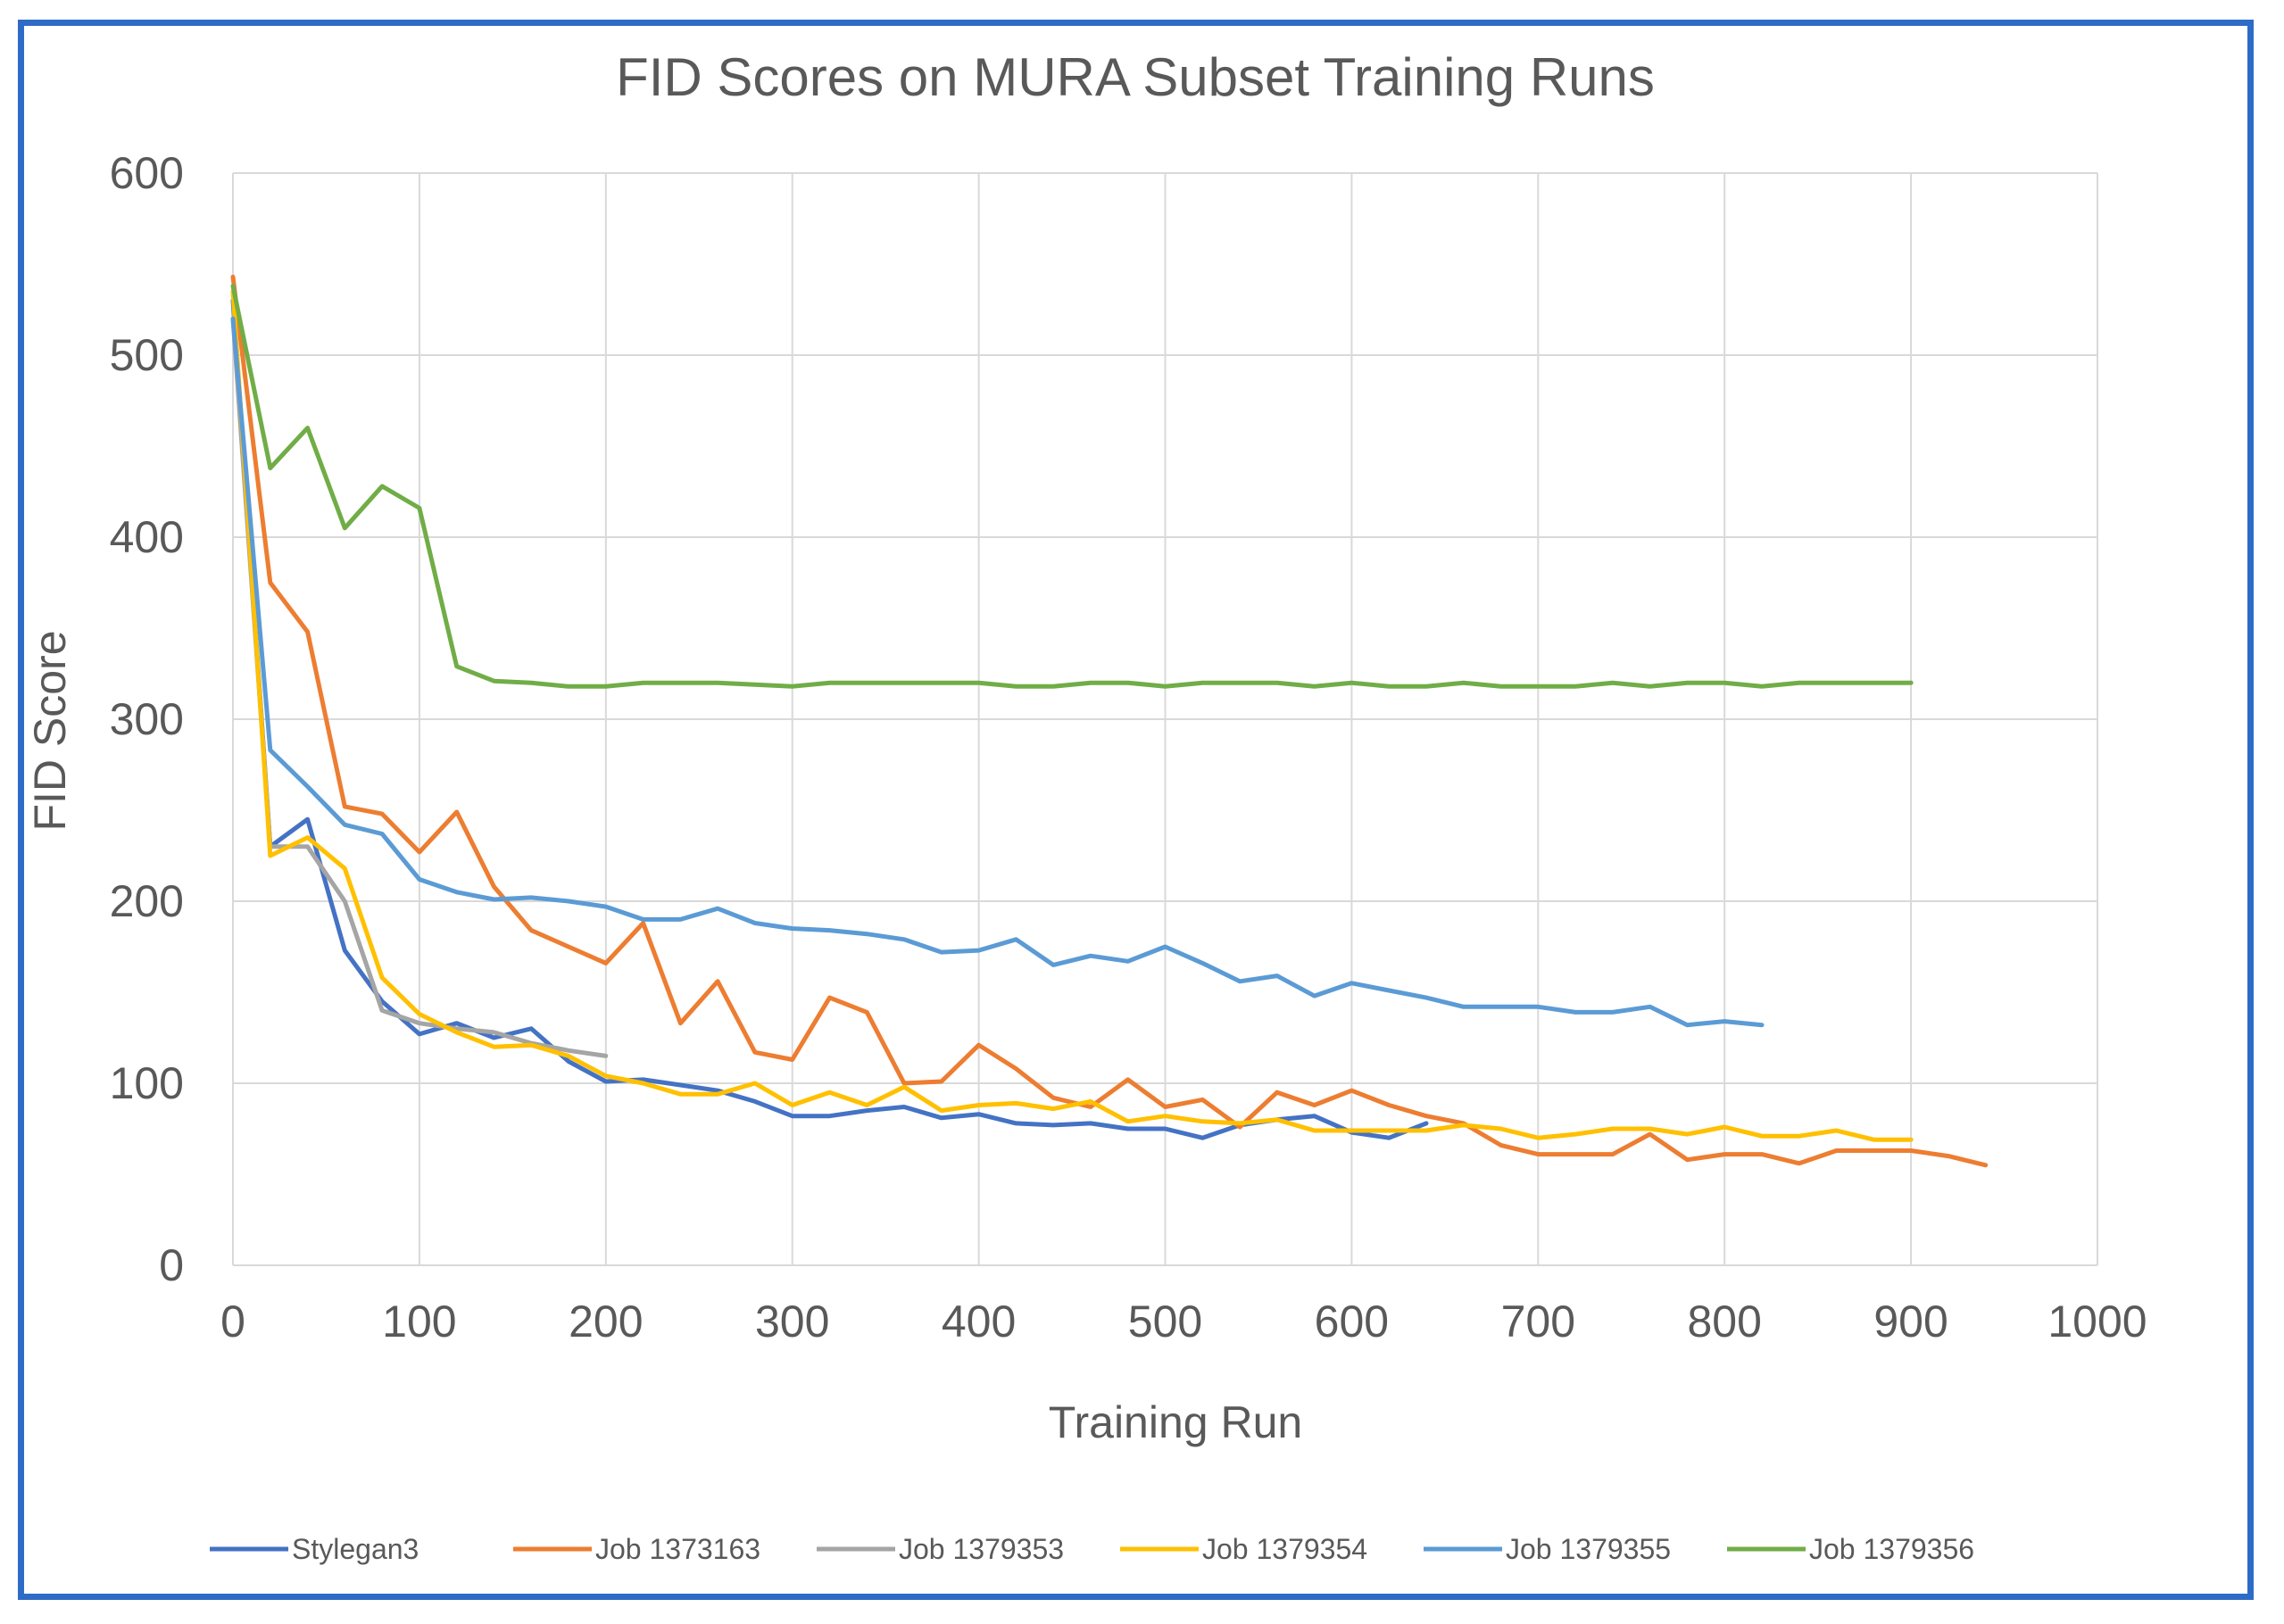 The height and width of the screenshot is (1624, 2284). Describe the element at coordinates (2097, 1321) in the screenshot. I see `x-tick-label: 1000` at that location.